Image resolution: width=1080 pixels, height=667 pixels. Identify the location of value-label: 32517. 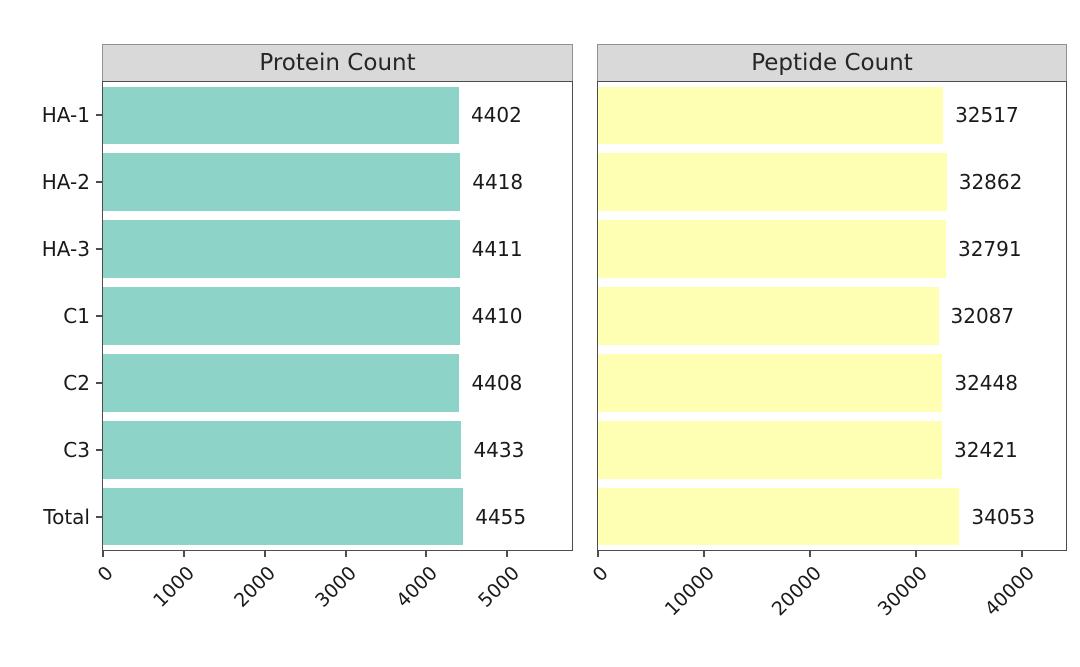
(987, 115).